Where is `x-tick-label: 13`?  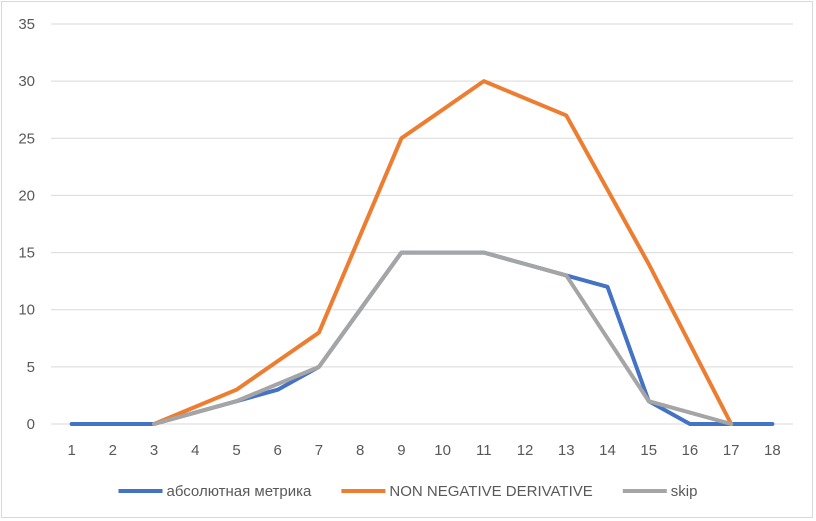 x-tick-label: 13 is located at coordinates (566, 450).